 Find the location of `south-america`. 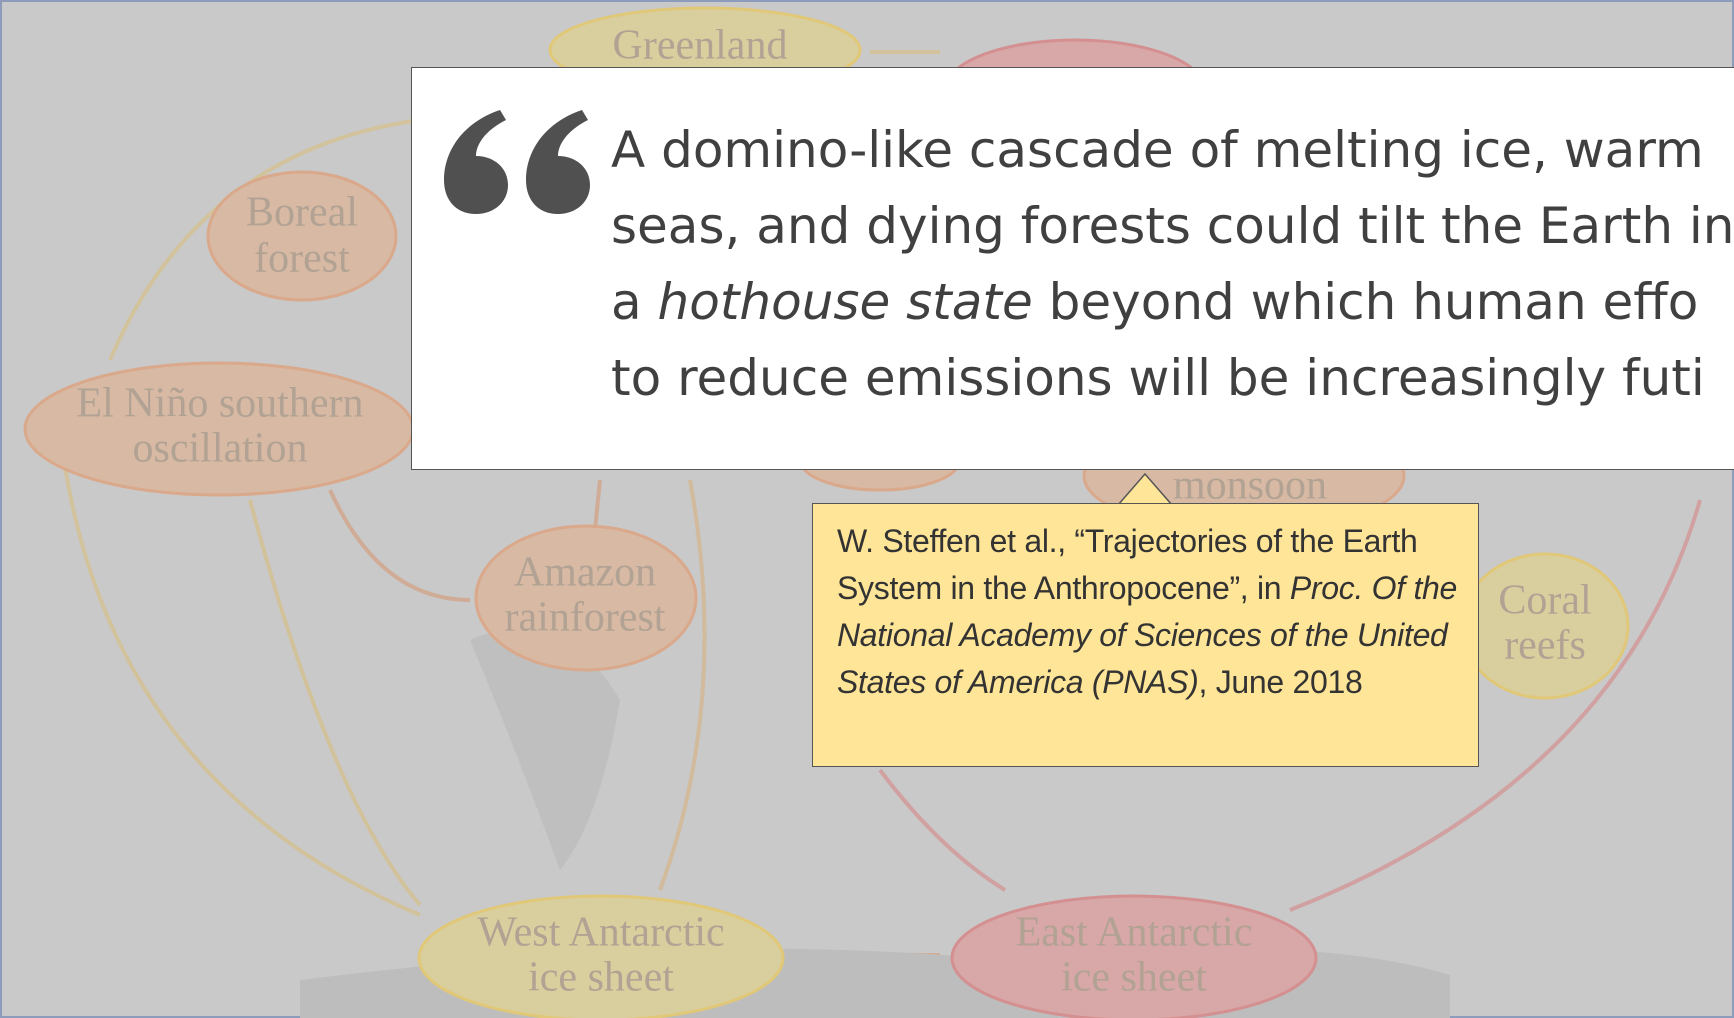

south-america is located at coordinates (545, 749).